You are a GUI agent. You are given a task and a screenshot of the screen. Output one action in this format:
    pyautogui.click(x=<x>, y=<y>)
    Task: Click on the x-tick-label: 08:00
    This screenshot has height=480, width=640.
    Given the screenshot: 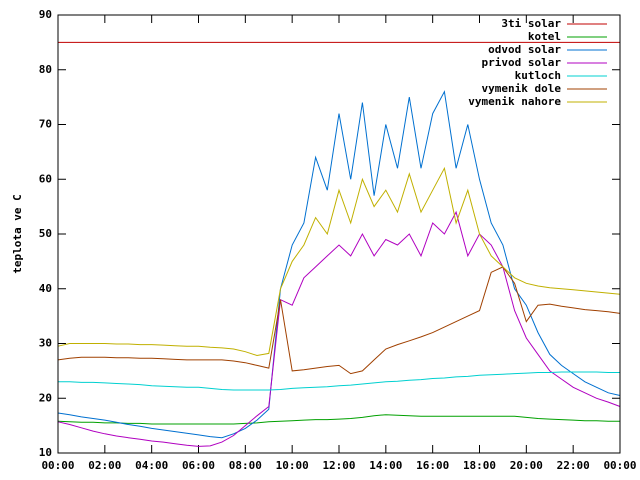 What is the action you would take?
    pyautogui.click(x=245, y=465)
    